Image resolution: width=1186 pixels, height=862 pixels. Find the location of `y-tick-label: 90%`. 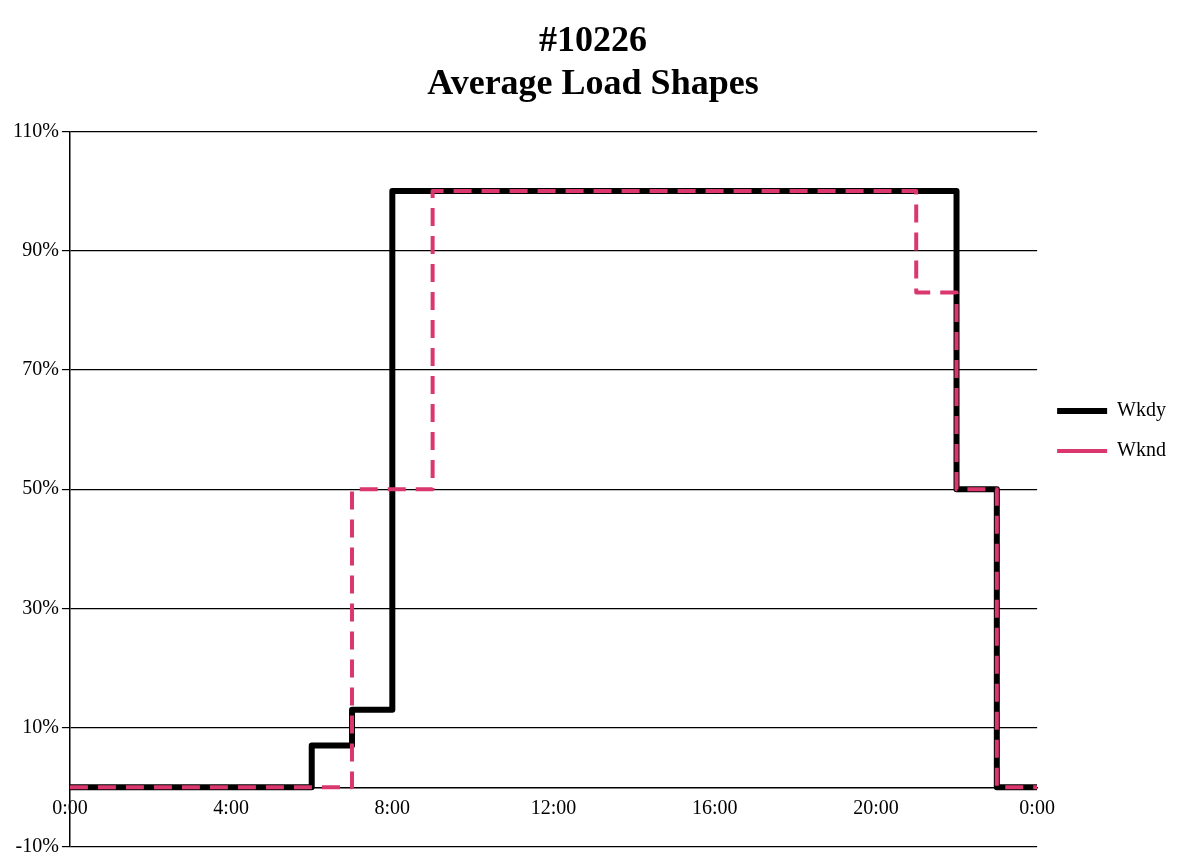

y-tick-label: 90% is located at coordinates (40, 248).